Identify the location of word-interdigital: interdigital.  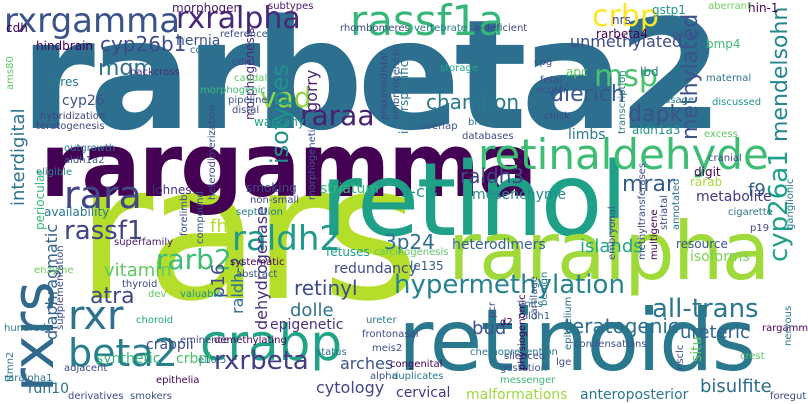
(18, 157).